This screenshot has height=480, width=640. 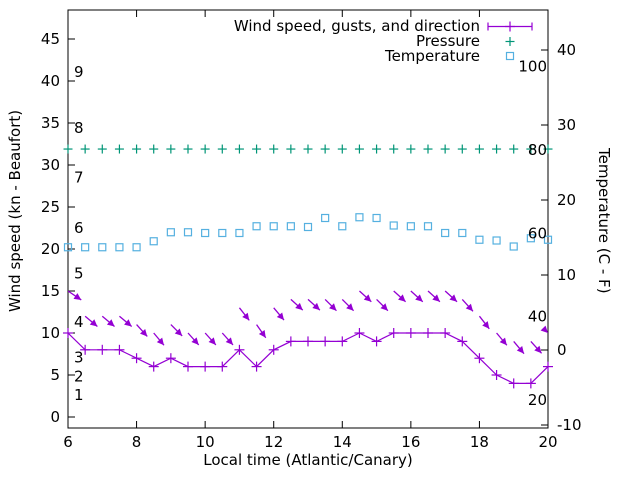 I want to click on pressure-series, so click(x=308, y=149).